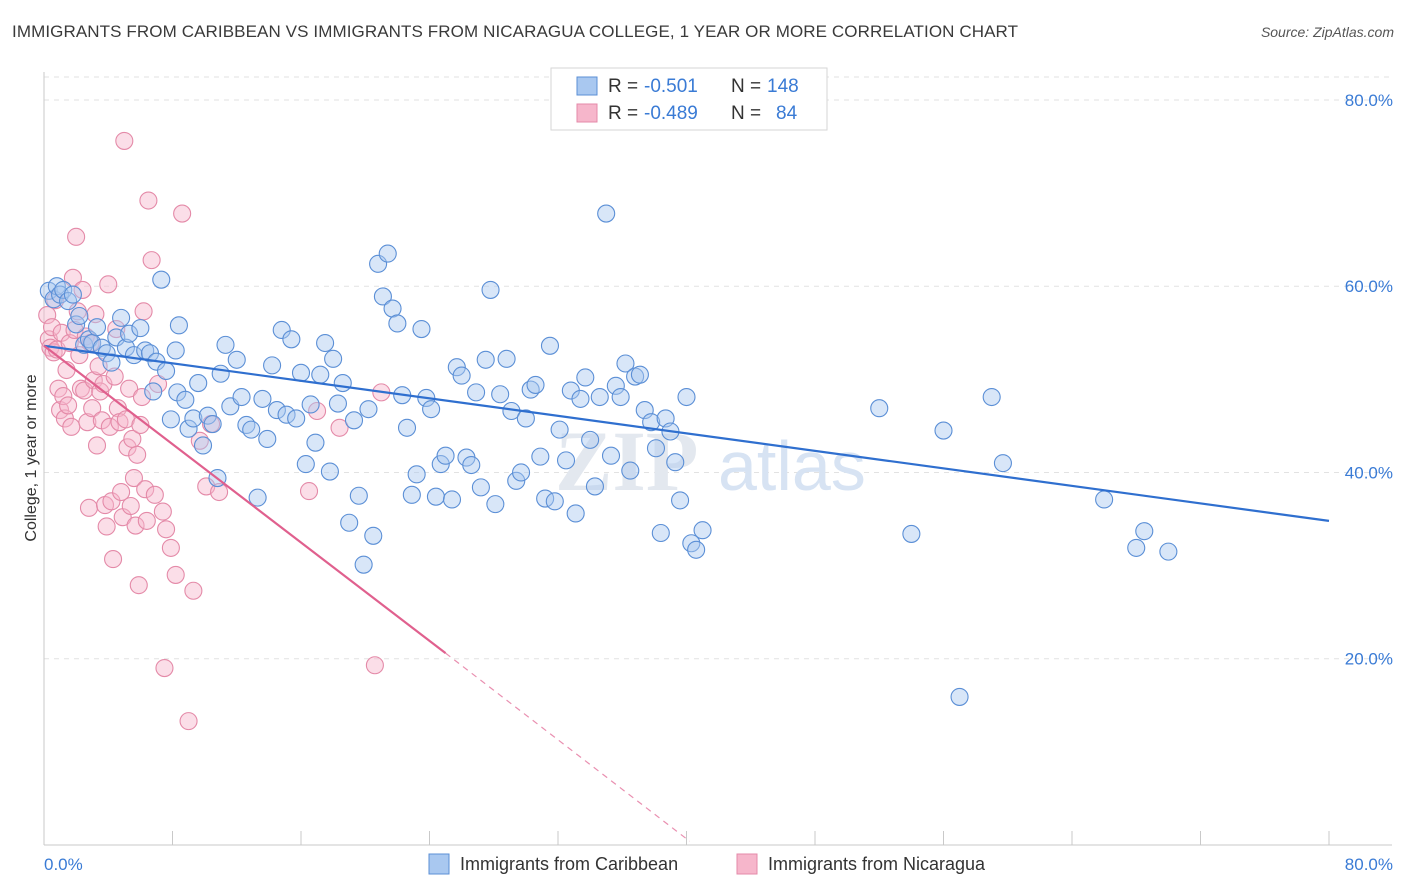 This screenshot has width=1406, height=892. Describe the element at coordinates (568, 747) in the screenshot. I see `trendline-nicaragua-extension` at that location.